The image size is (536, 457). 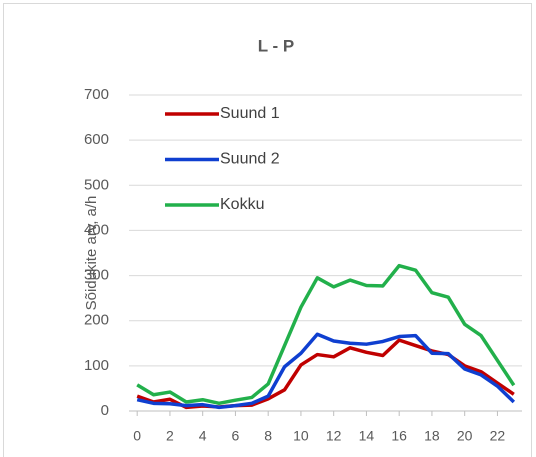 I want to click on x-tick-label: 10, so click(x=301, y=436).